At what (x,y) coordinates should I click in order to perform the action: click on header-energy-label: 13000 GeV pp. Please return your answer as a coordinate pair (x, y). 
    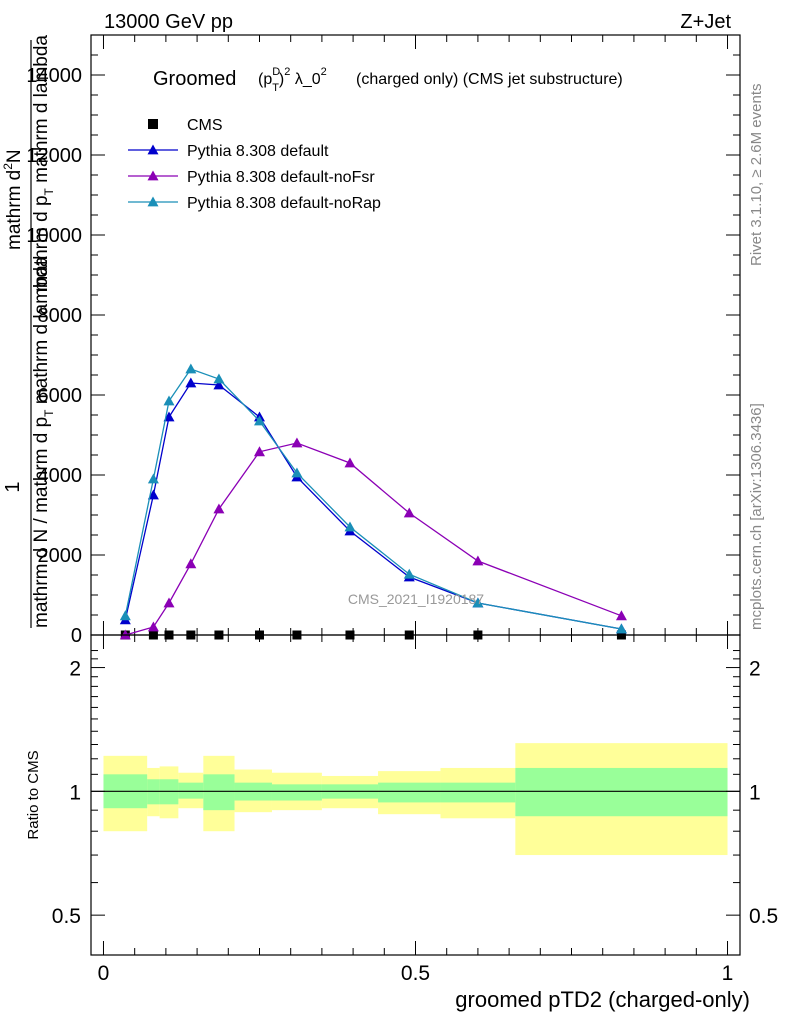
    Looking at the image, I should click on (168, 22).